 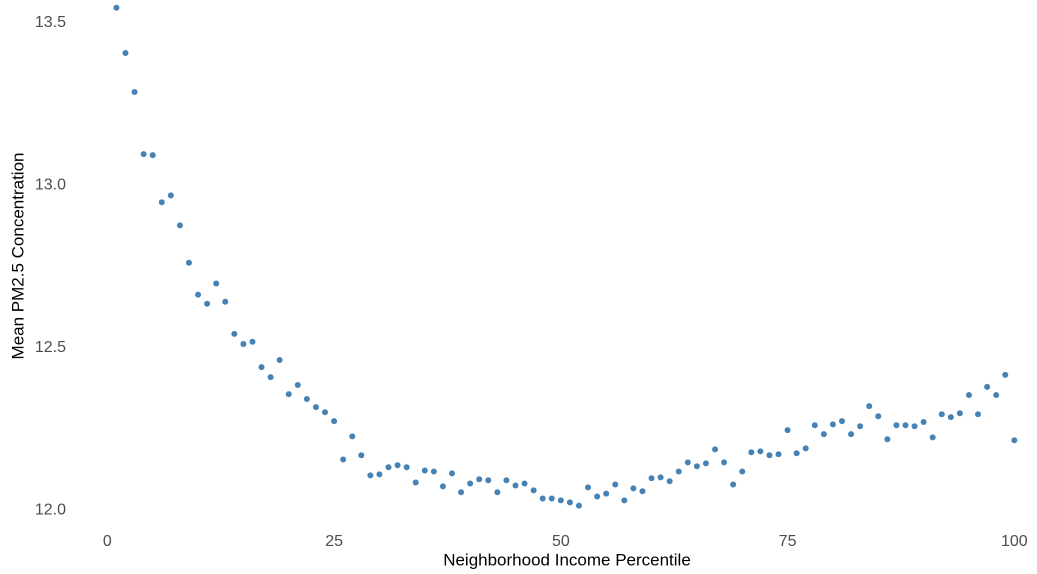 What do you see at coordinates (334, 541) in the screenshot?
I see `x-tick-label: 25` at bounding box center [334, 541].